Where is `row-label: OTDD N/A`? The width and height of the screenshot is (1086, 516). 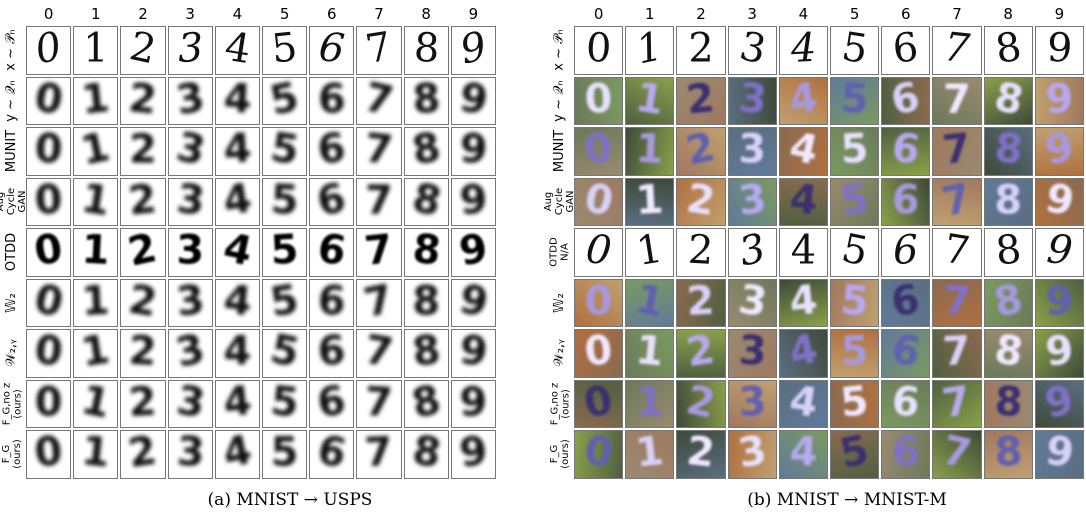 row-label: OTDD N/A is located at coordinates (560, 252).